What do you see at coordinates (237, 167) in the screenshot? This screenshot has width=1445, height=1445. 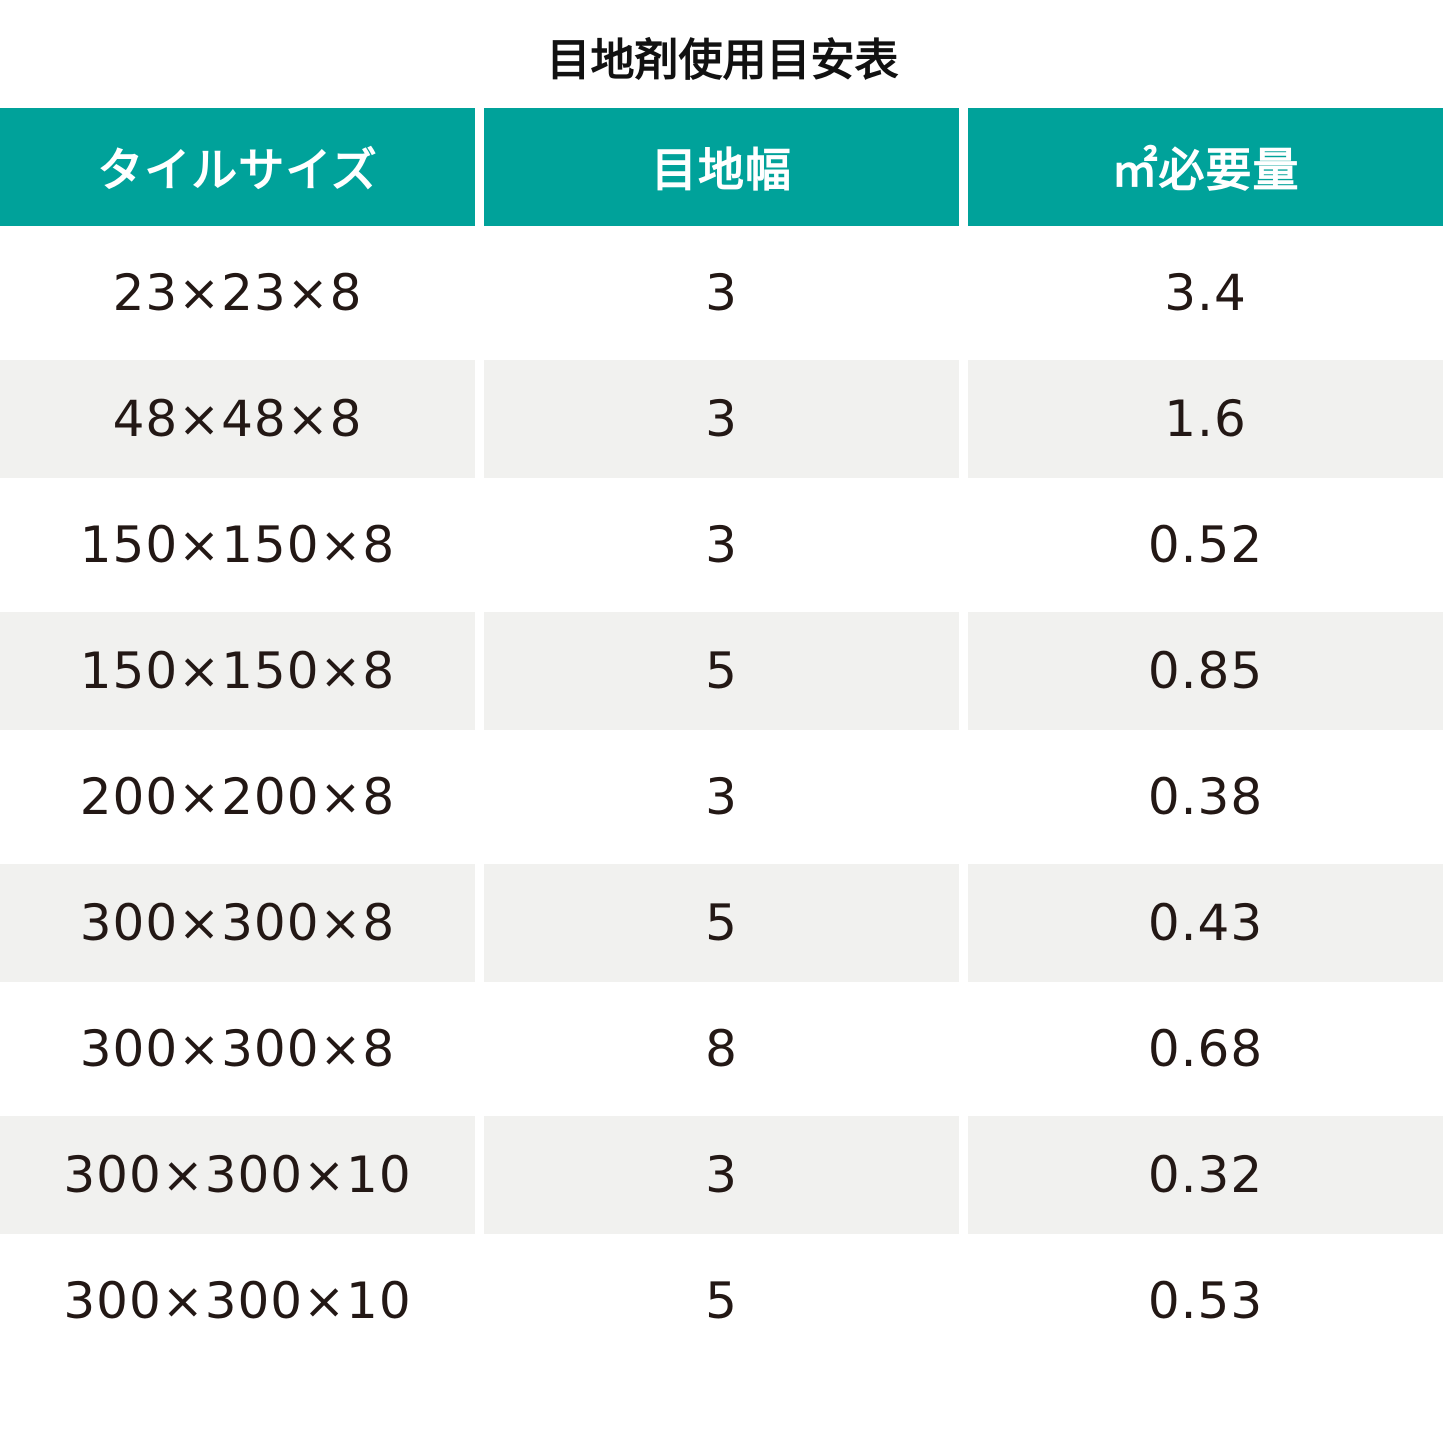 I see `header-tile-size: タイルサイズ` at bounding box center [237, 167].